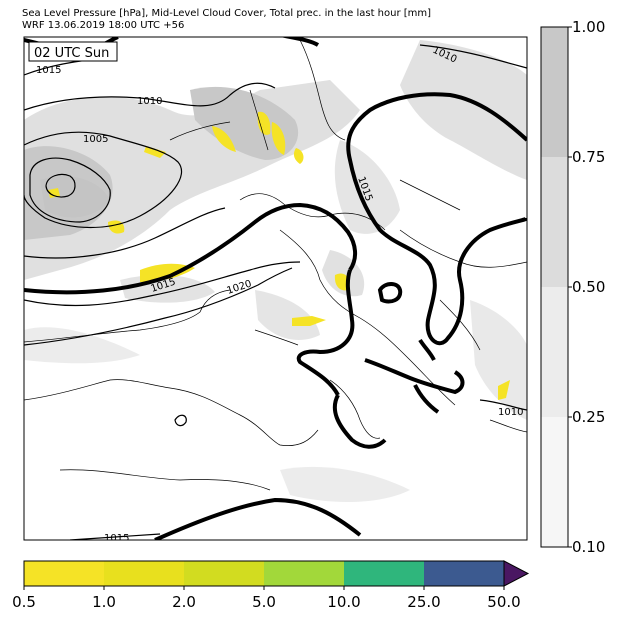  What do you see at coordinates (588, 417) in the screenshot?
I see `cloud-tick-label: 0.25` at bounding box center [588, 417].